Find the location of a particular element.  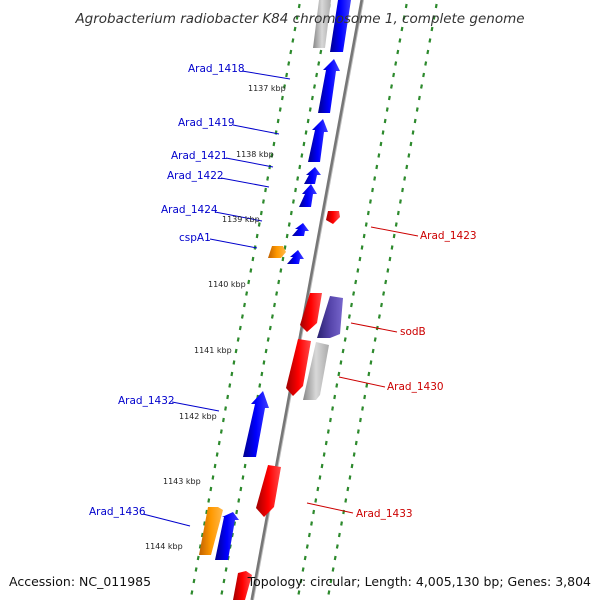

gene-label-arad-1422: Arad_1422 is located at coordinates (195, 176).